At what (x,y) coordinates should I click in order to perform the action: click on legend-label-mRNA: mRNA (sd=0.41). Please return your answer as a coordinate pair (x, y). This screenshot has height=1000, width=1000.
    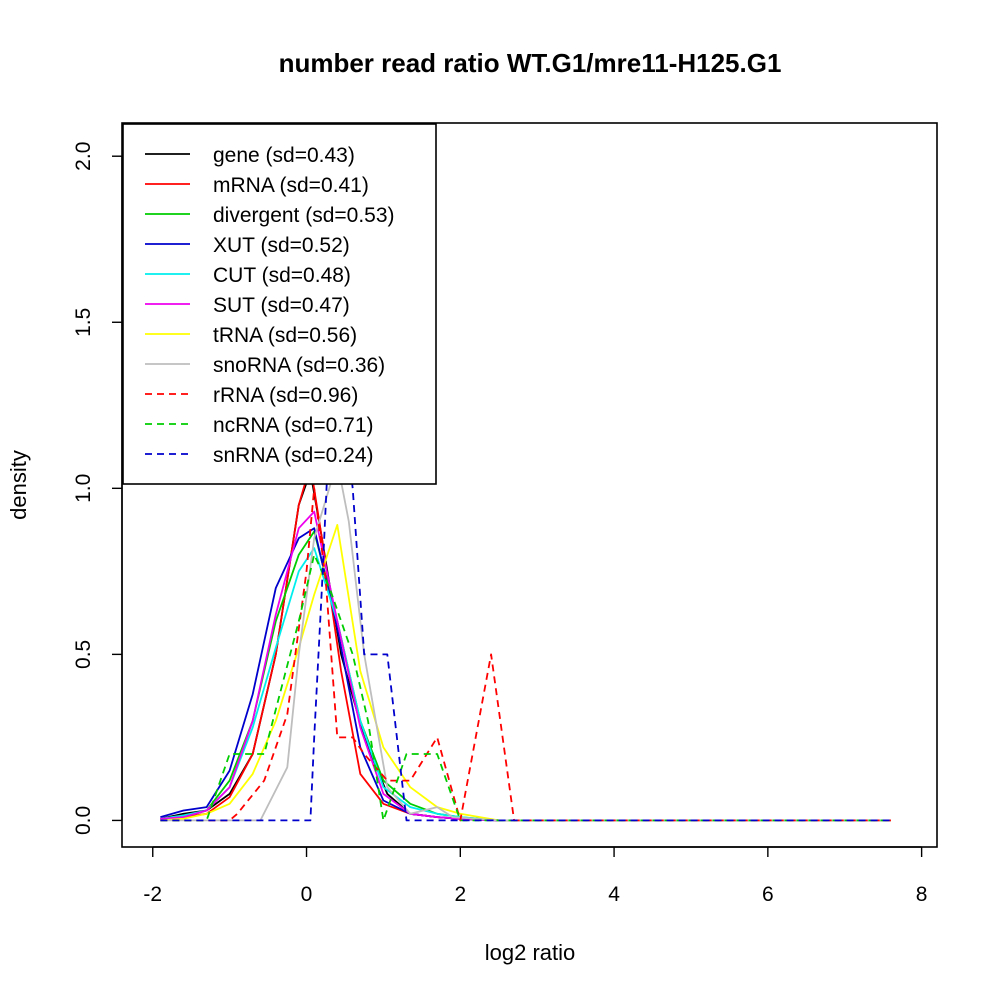
    Looking at the image, I should click on (291, 185).